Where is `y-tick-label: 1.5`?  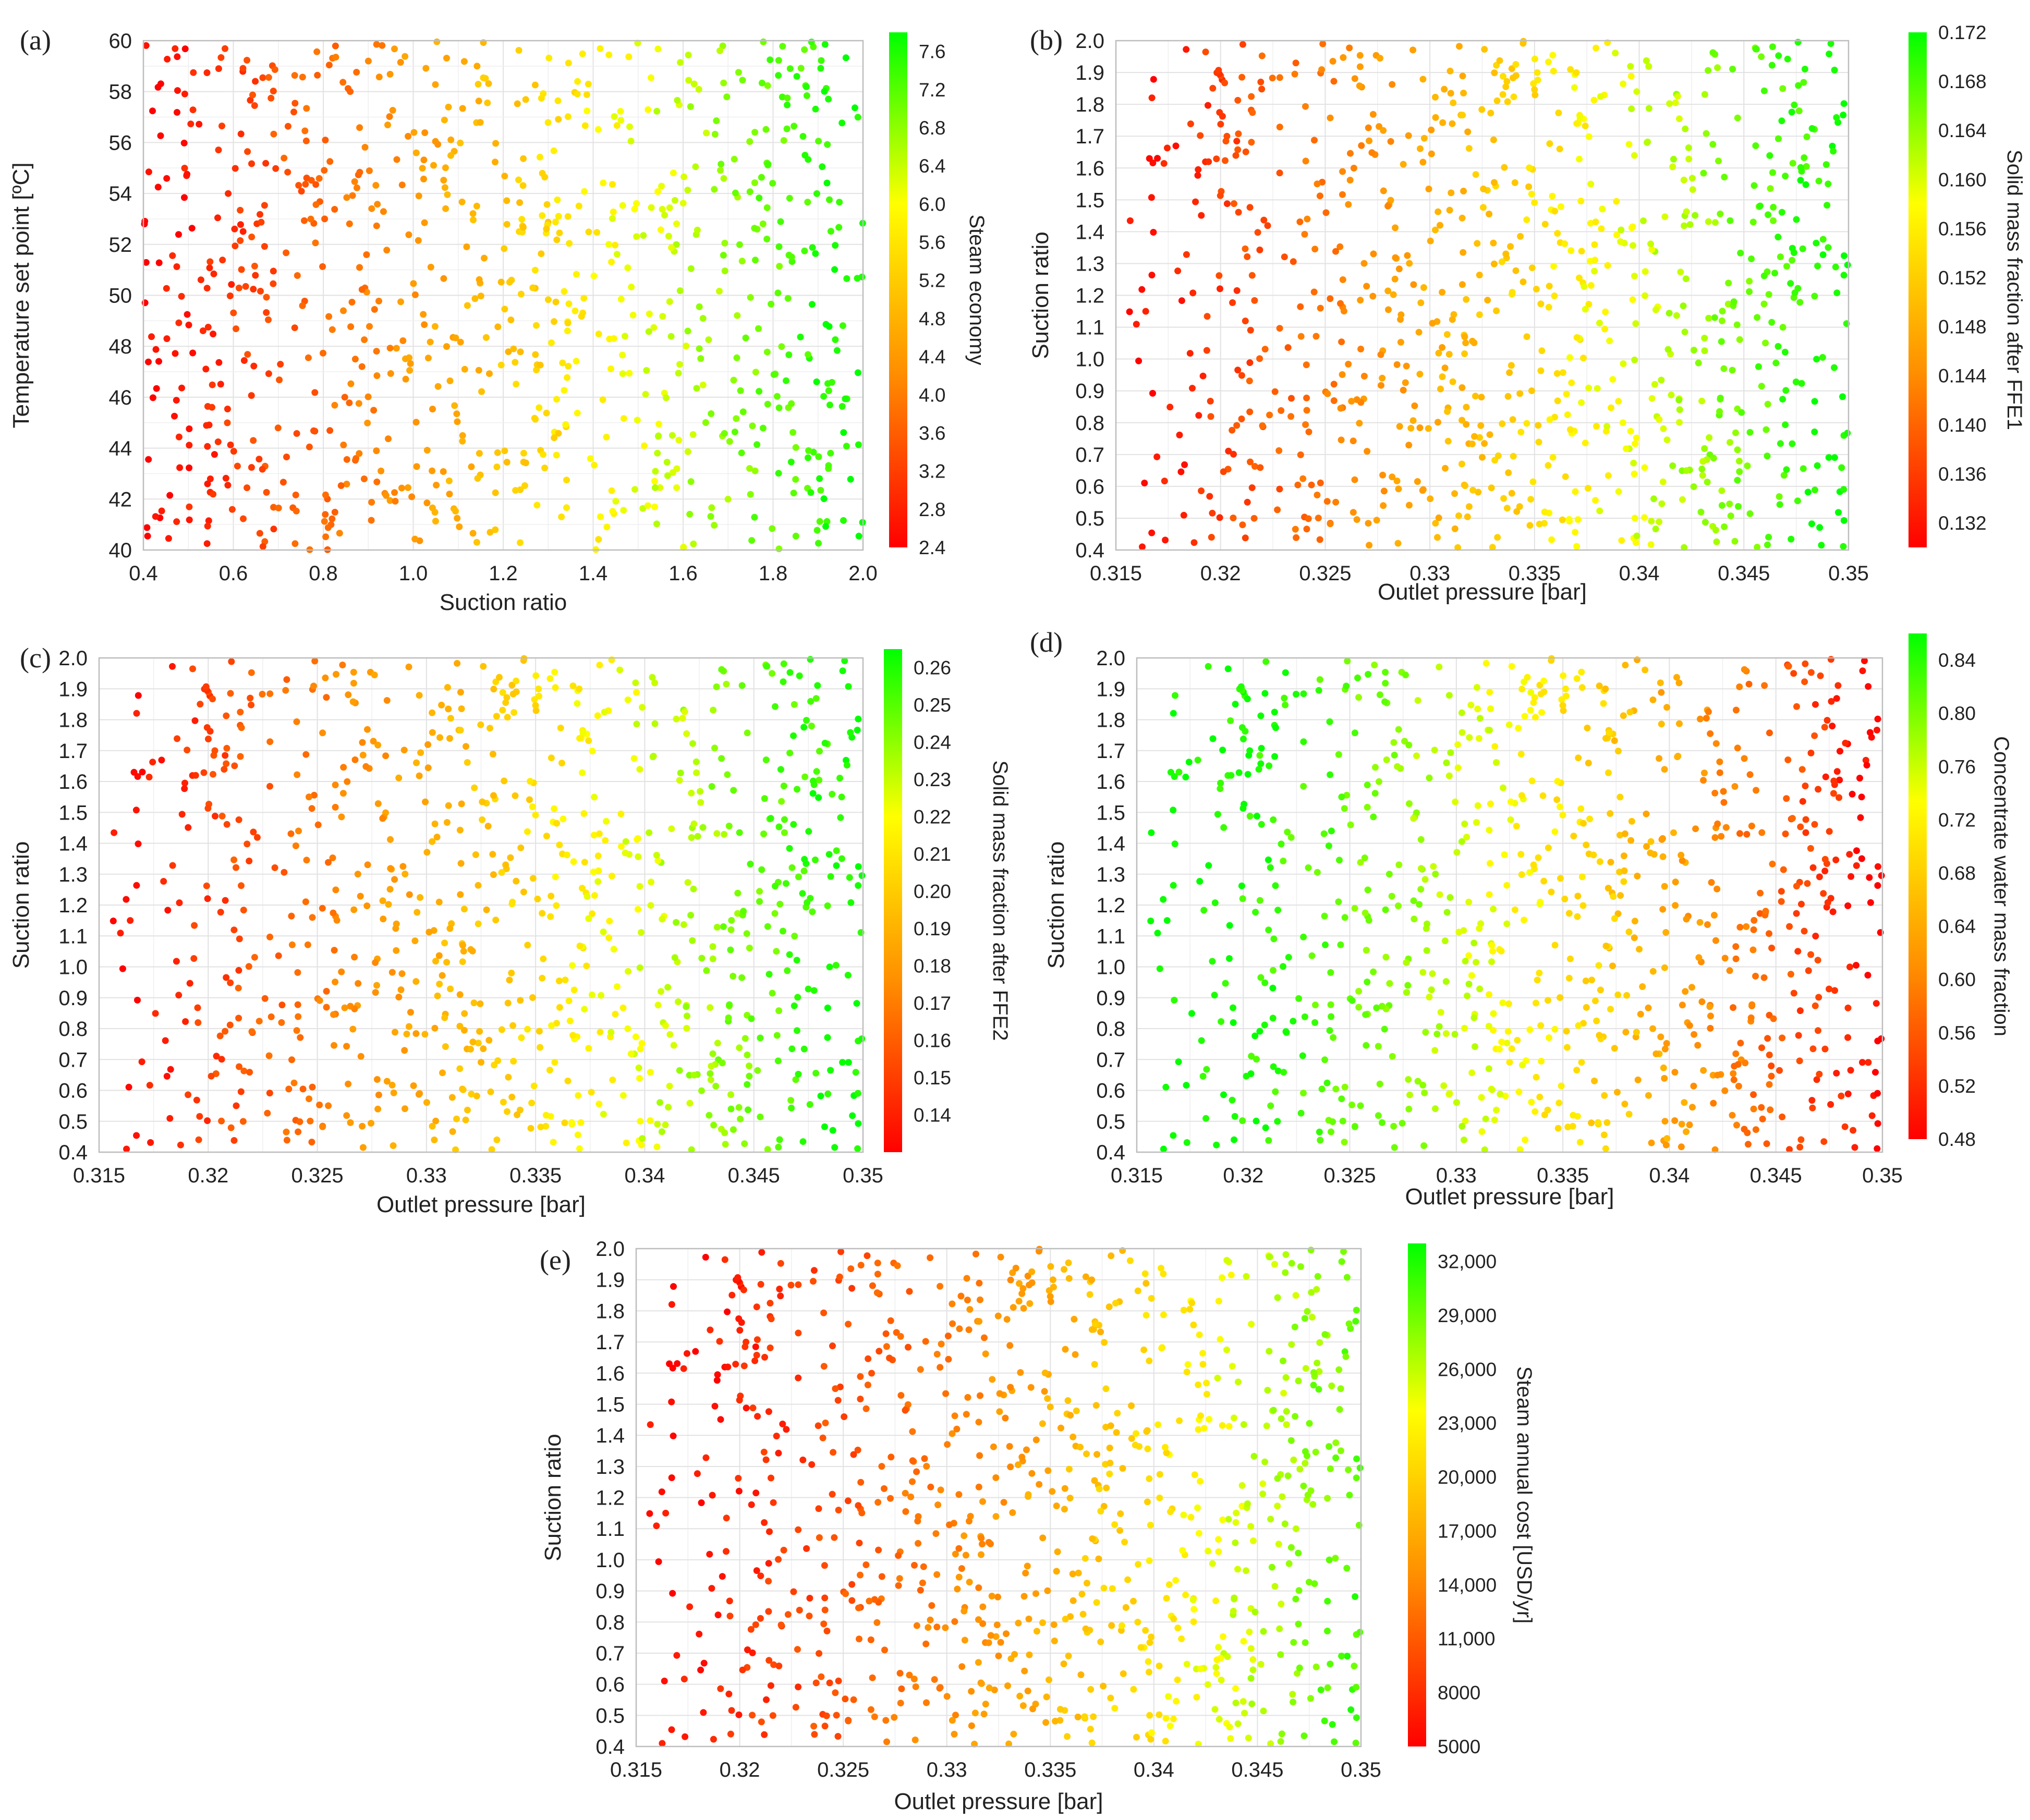 y-tick-label: 1.5 is located at coordinates (73, 812).